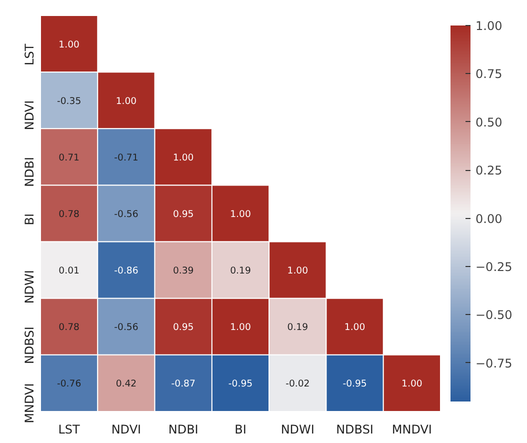 Image resolution: width=527 pixels, height=443 pixels. Describe the element at coordinates (126, 158) in the screenshot. I see `data-label: -0.71` at that location.